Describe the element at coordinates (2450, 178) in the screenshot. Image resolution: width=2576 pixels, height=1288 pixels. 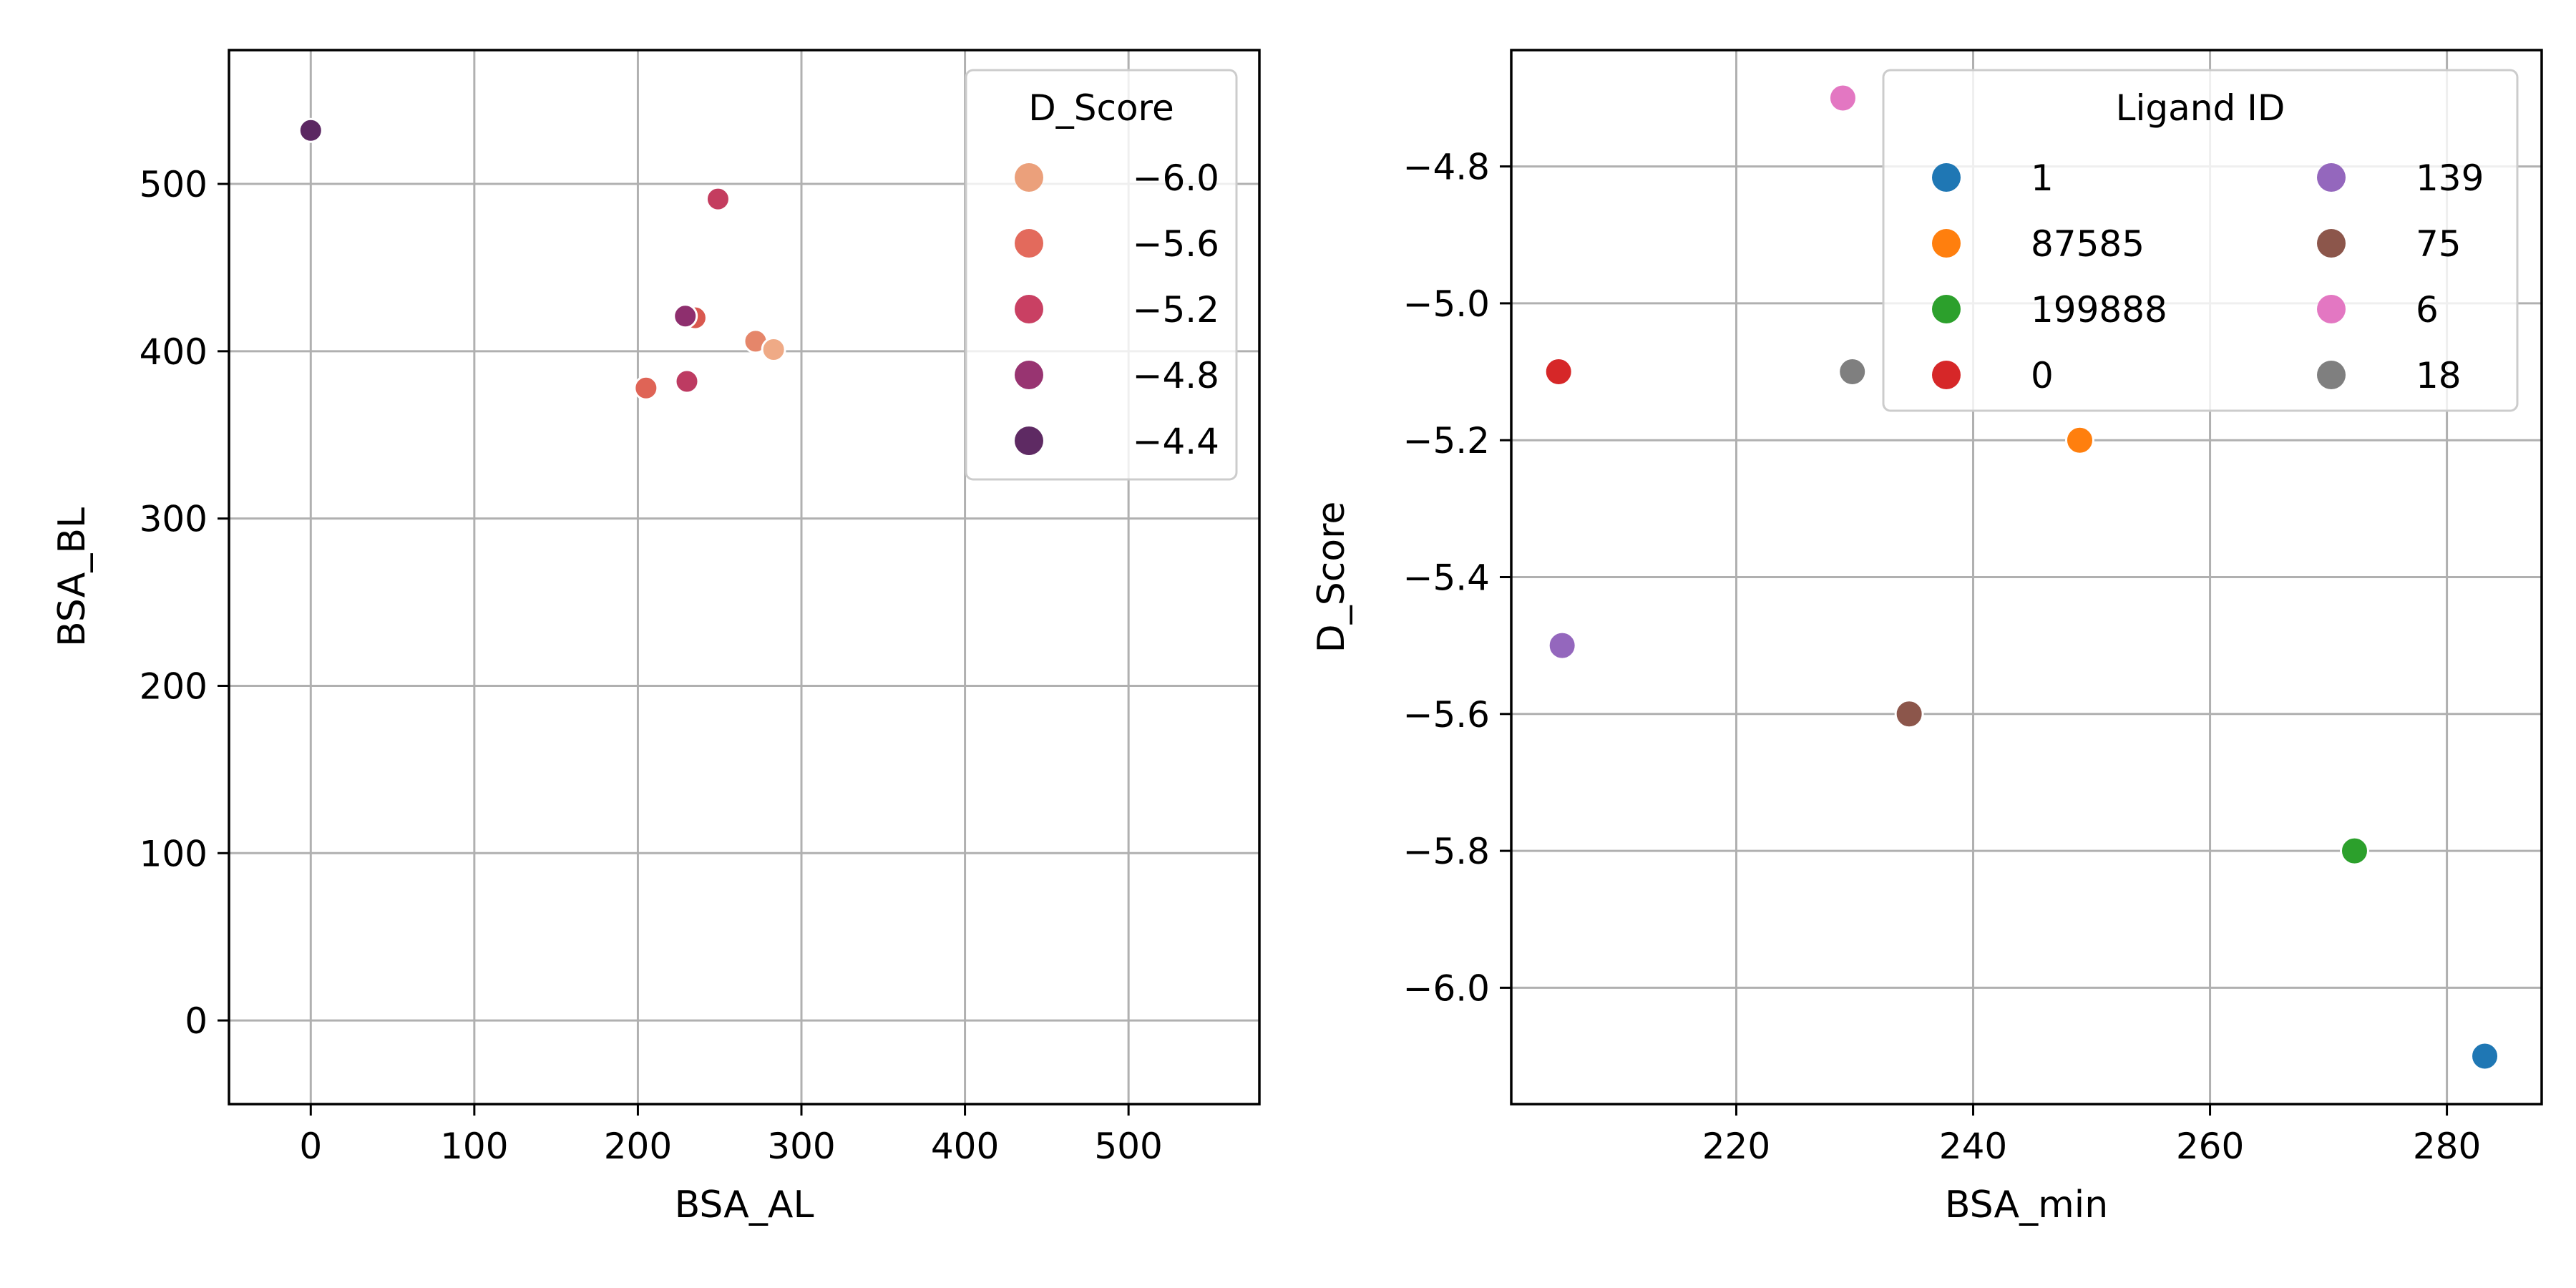
I see `legend-label: 139` at that location.